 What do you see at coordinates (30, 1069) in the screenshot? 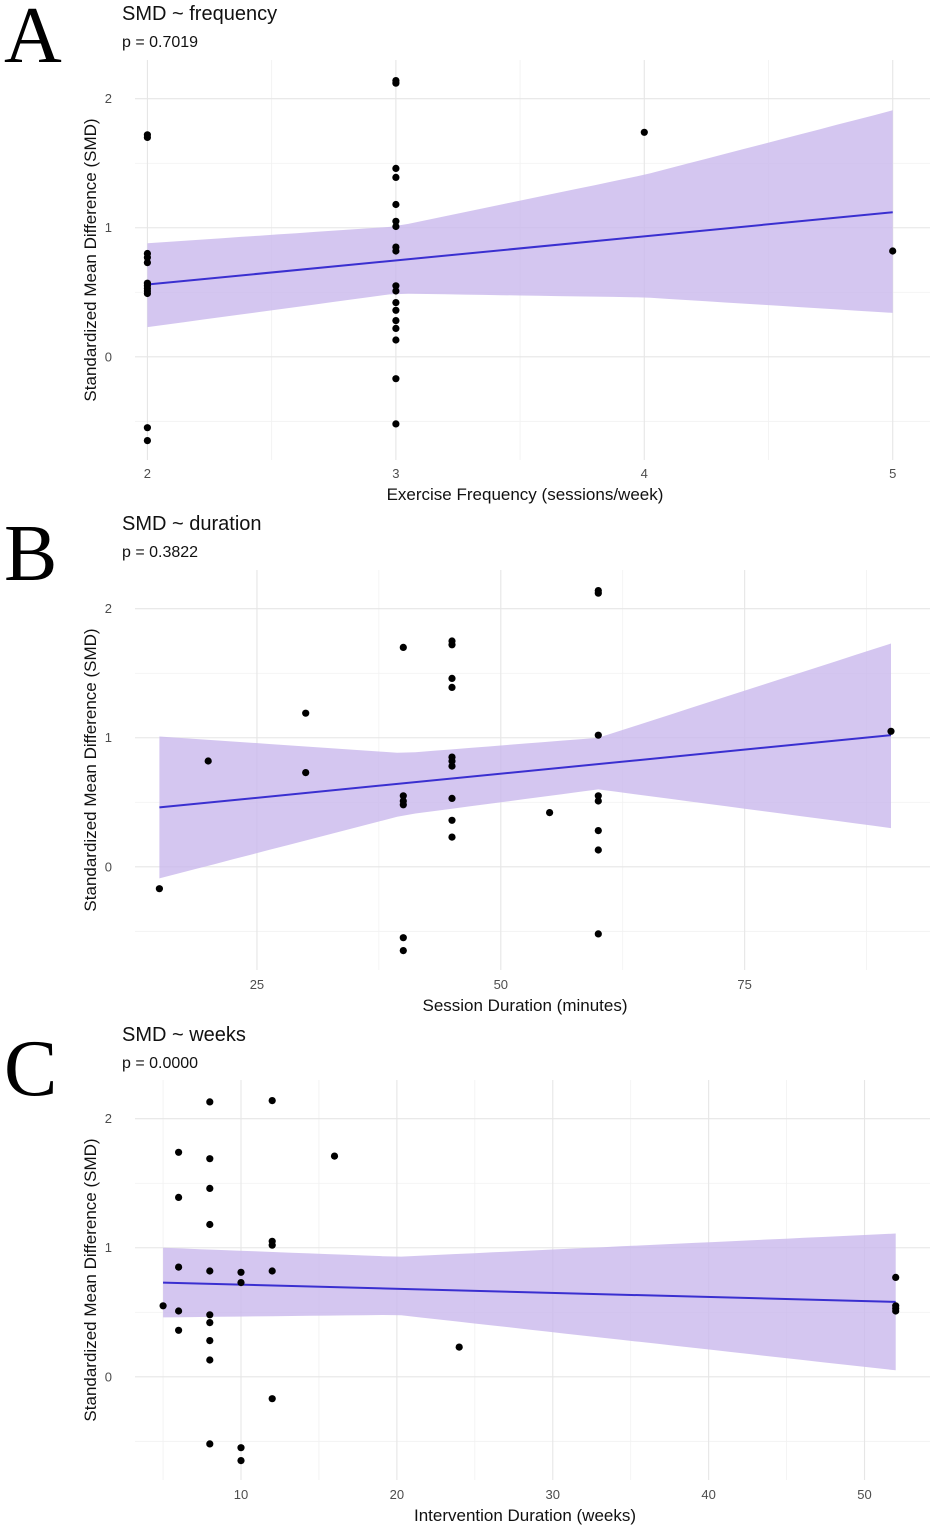
I see `panel-letter: C` at bounding box center [30, 1069].